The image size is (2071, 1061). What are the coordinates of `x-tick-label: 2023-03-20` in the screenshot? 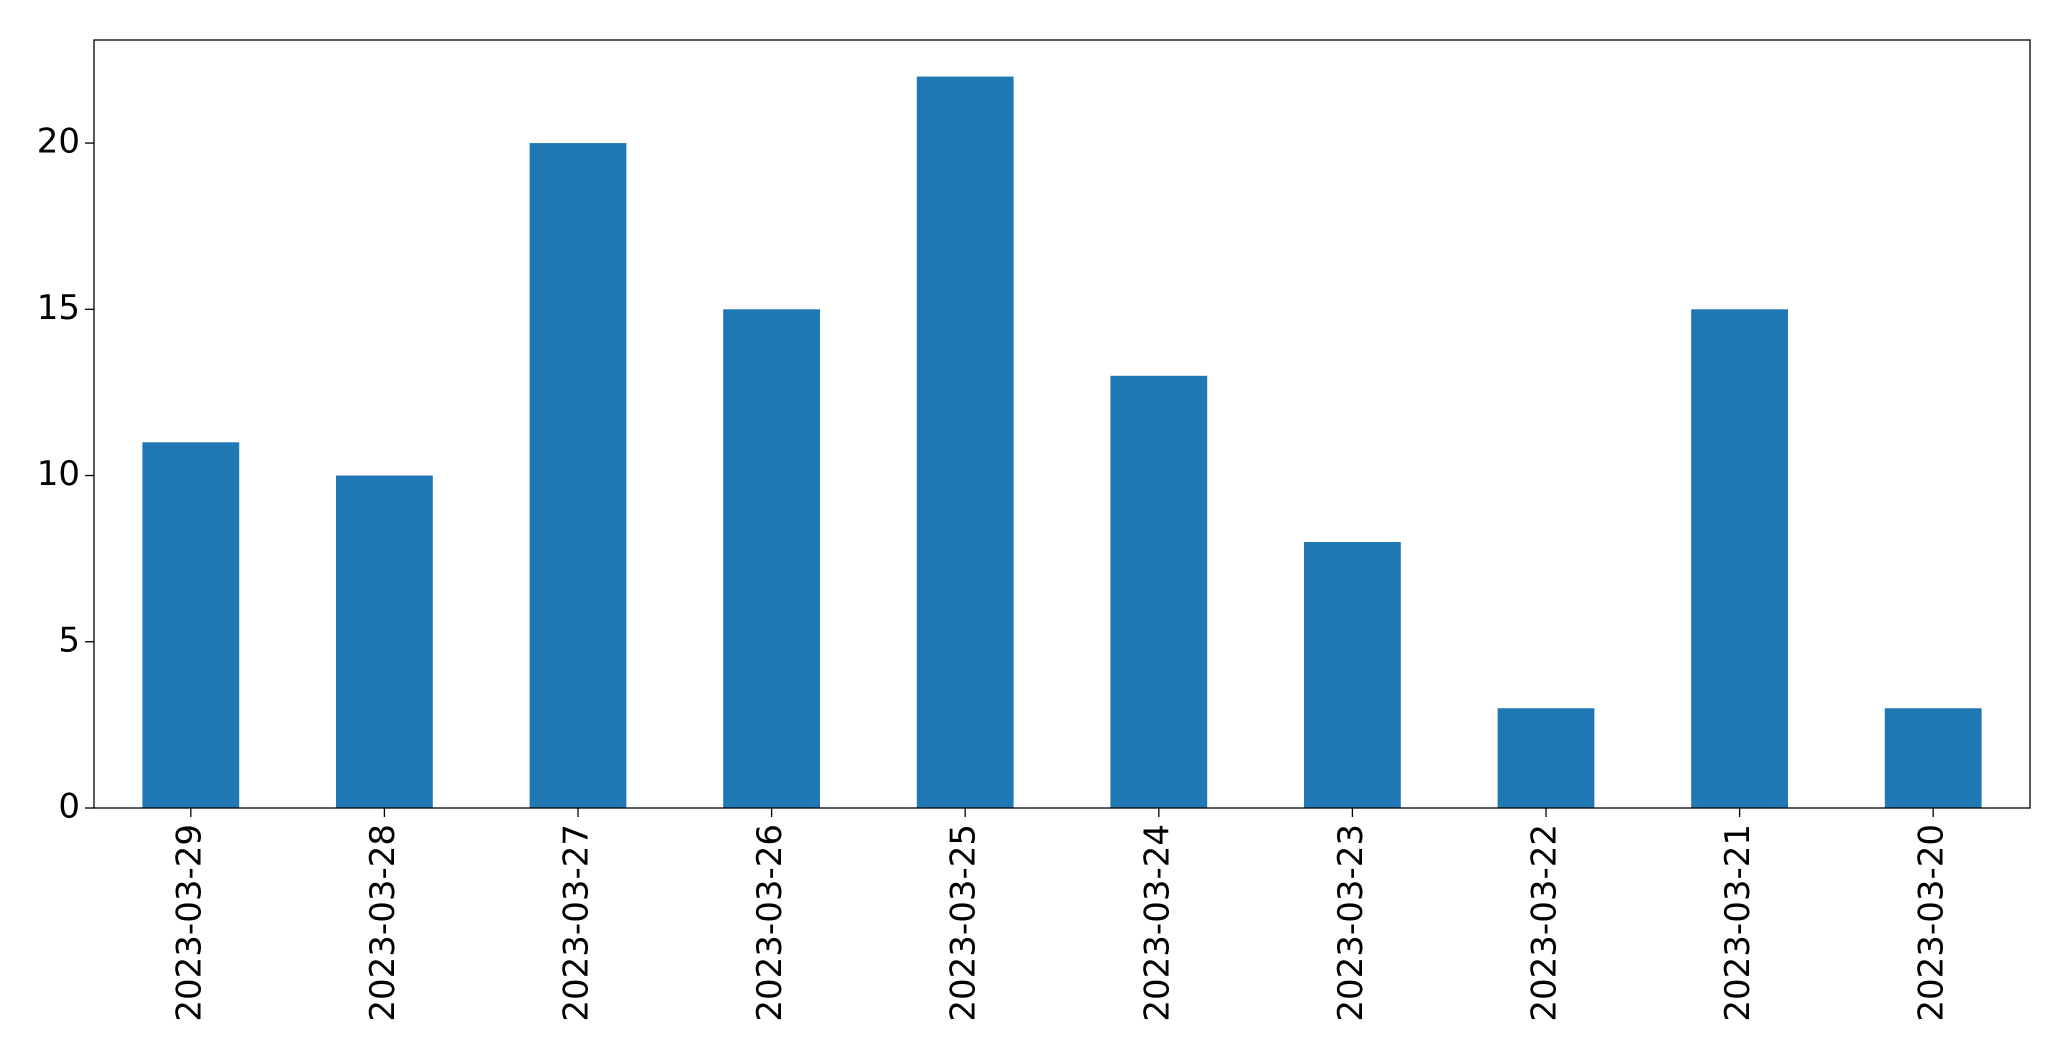 It's located at (1932, 923).